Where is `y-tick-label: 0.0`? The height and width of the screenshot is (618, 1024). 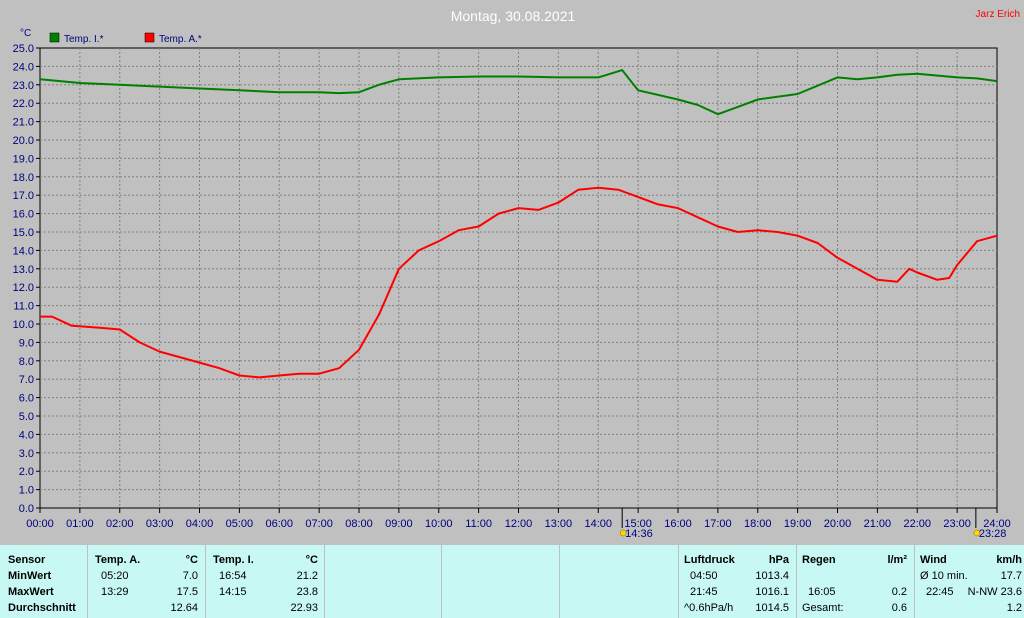 y-tick-label: 0.0 is located at coordinates (26, 509).